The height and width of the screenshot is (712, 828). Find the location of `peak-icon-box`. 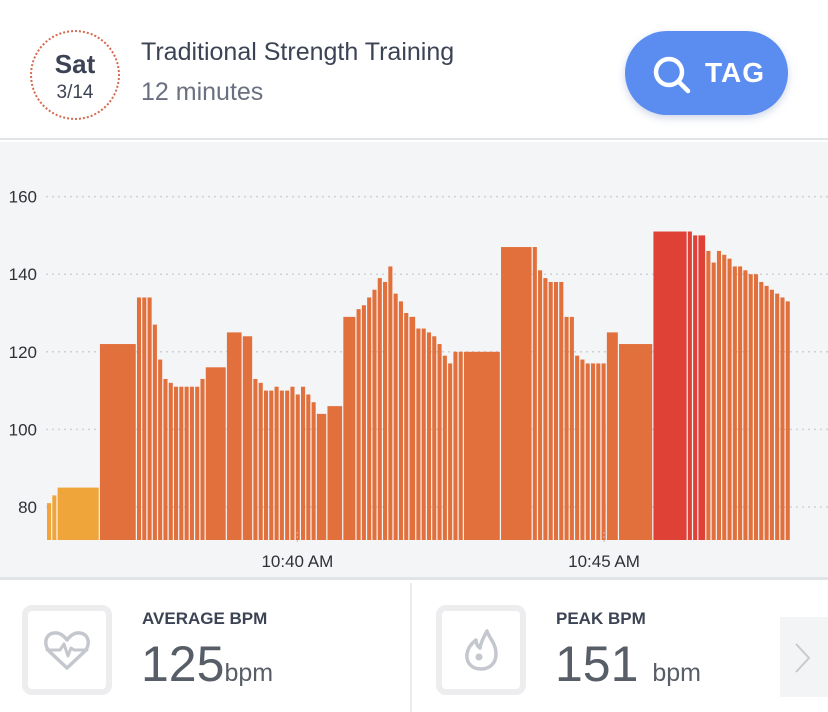

peak-icon-box is located at coordinates (481, 650).